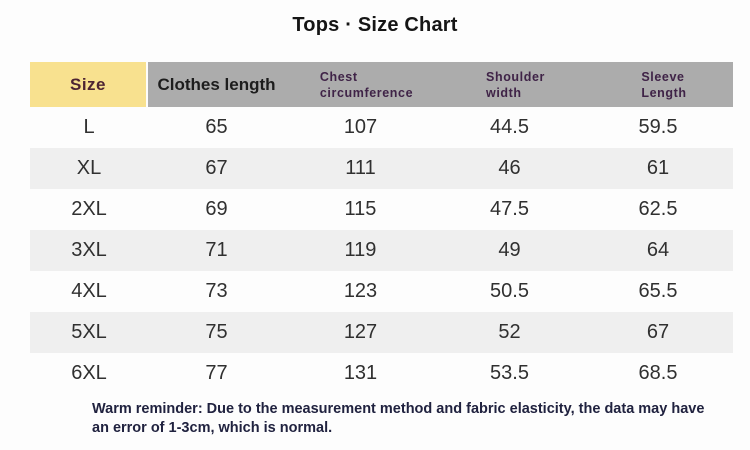  Describe the element at coordinates (658, 127) in the screenshot. I see `value-cell: 59.5` at that location.